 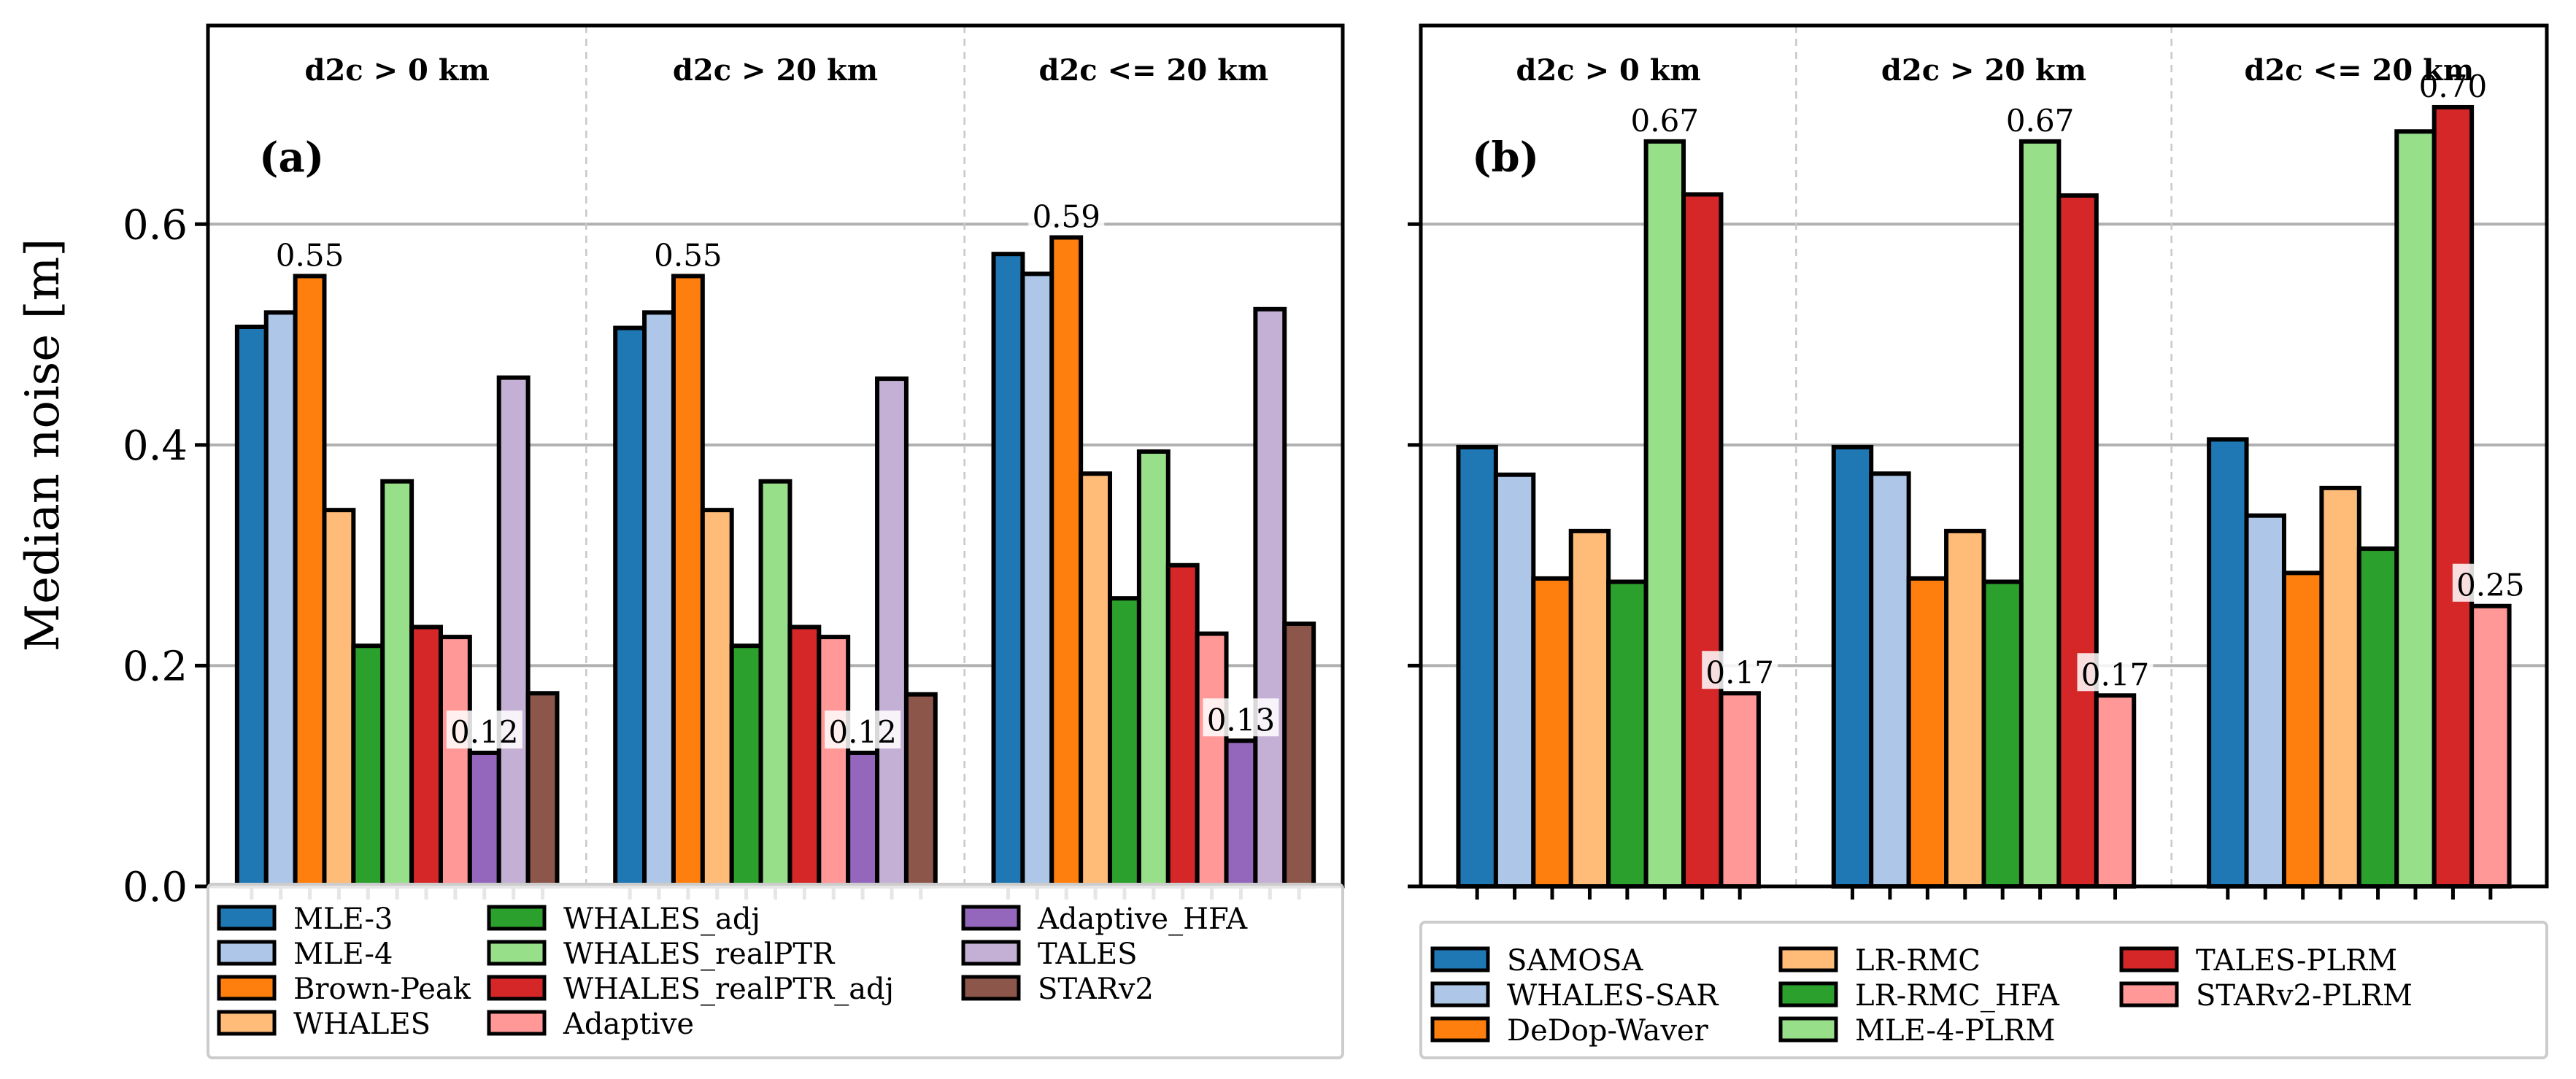 I want to click on y-tick-label-a: 0.0, so click(x=155, y=887).